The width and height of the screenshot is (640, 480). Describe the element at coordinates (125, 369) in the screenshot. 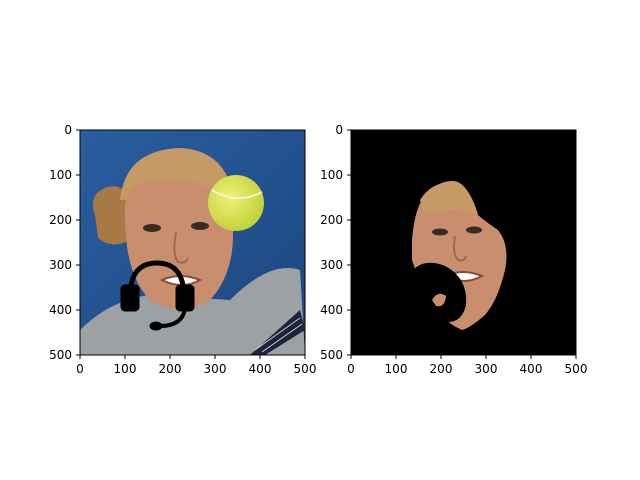

I see `left-xtick-label: 100` at that location.